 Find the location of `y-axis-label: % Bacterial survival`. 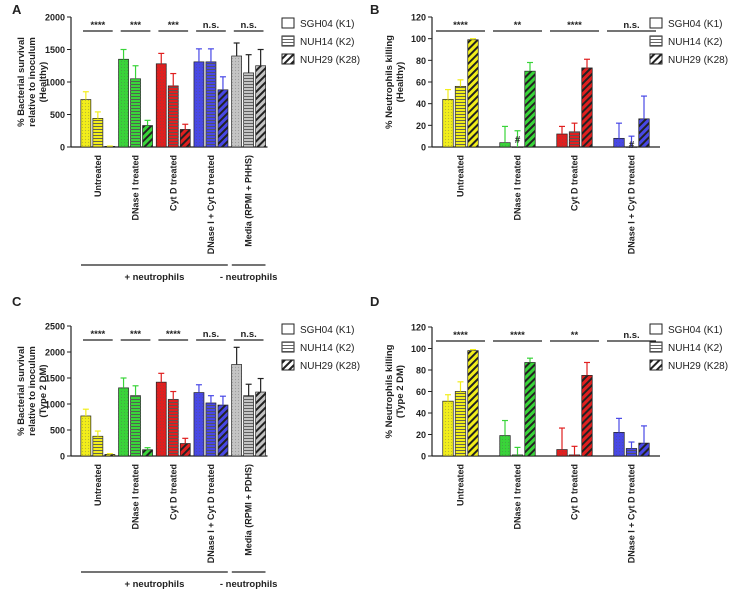

y-axis-label: % Bacterial survival is located at coordinates (21, 391).